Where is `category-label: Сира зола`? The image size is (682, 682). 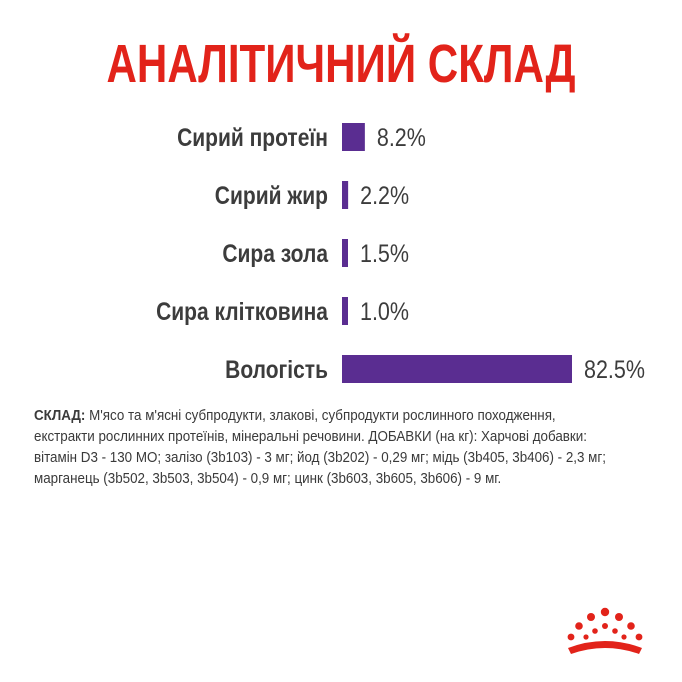 category-label: Сира зола is located at coordinates (275, 254).